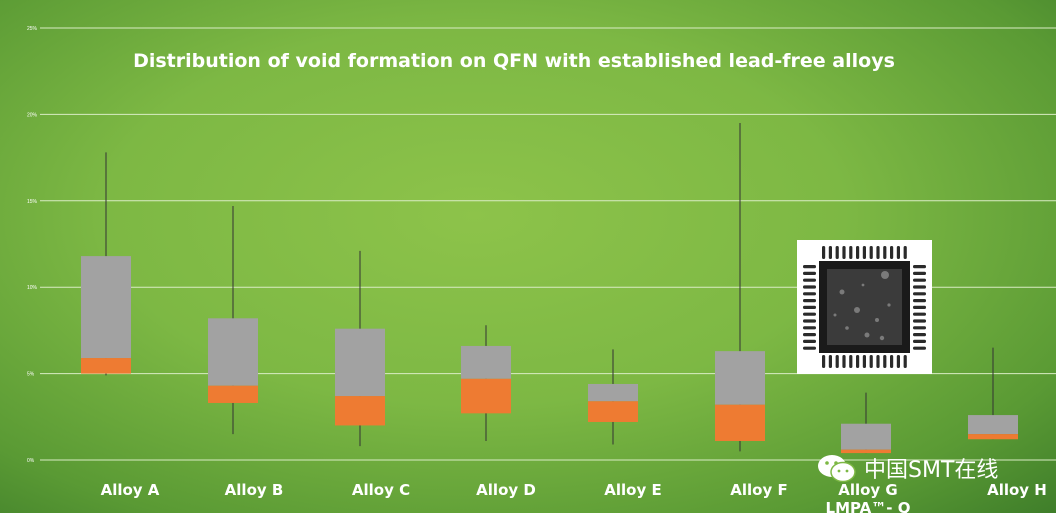 Image resolution: width=1056 pixels, height=513 pixels. What do you see at coordinates (506, 490) in the screenshot?
I see `category-label: Alloy D` at bounding box center [506, 490].